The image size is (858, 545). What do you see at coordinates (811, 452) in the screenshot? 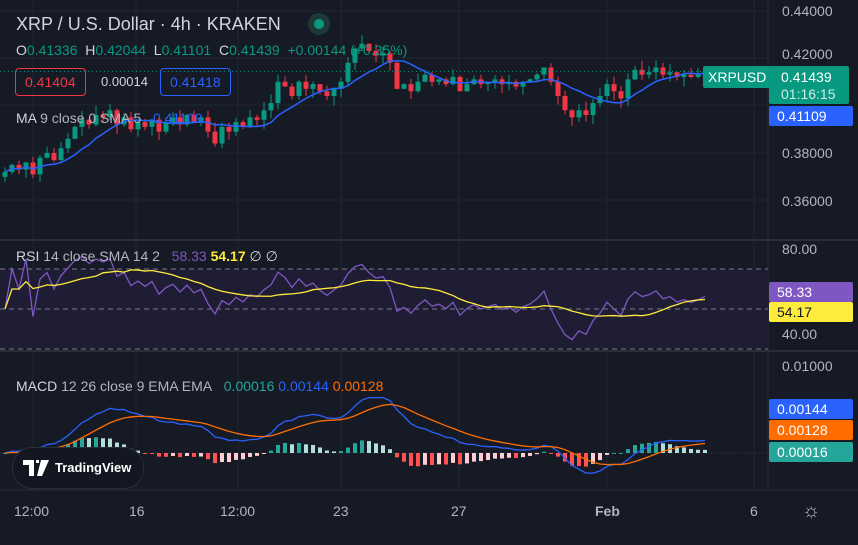
I see `hist-tag: 0.00016` at bounding box center [811, 452].